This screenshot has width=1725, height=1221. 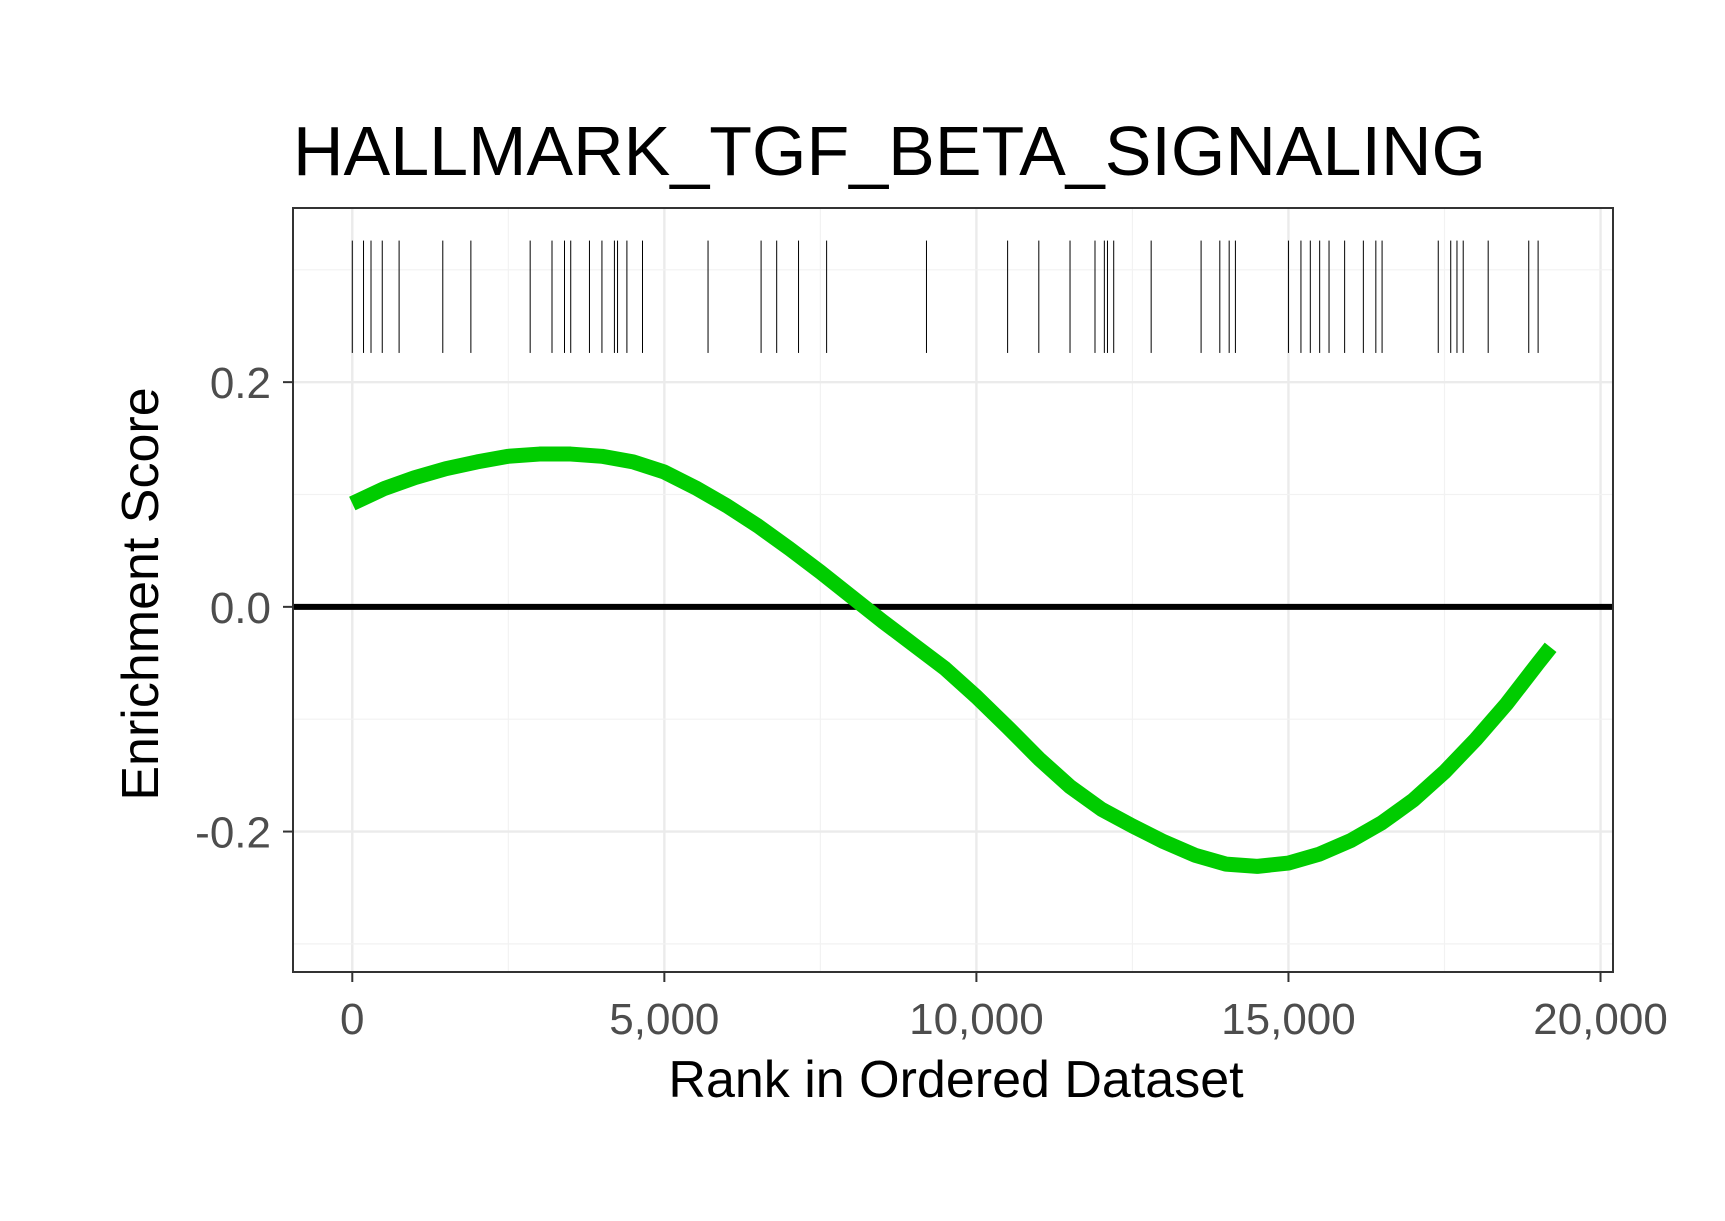 I want to click on y-tick-label: -0.2, so click(x=233, y=833).